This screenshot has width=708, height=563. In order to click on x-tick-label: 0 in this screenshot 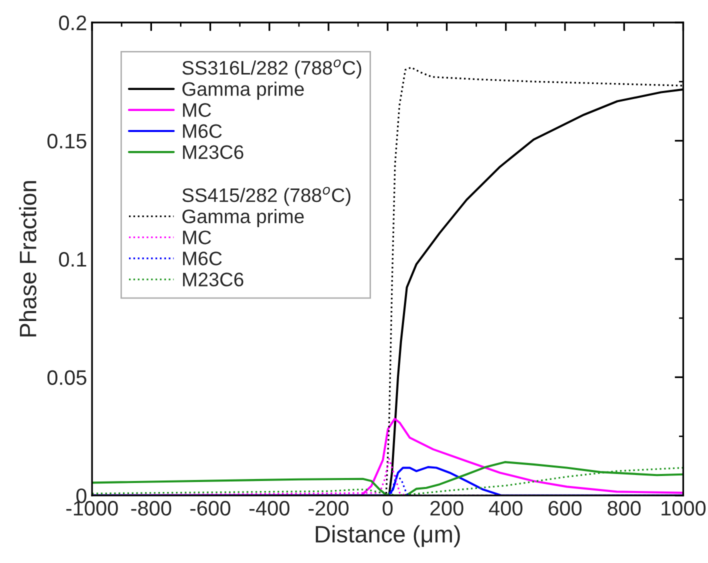, I will do `click(387, 508)`.